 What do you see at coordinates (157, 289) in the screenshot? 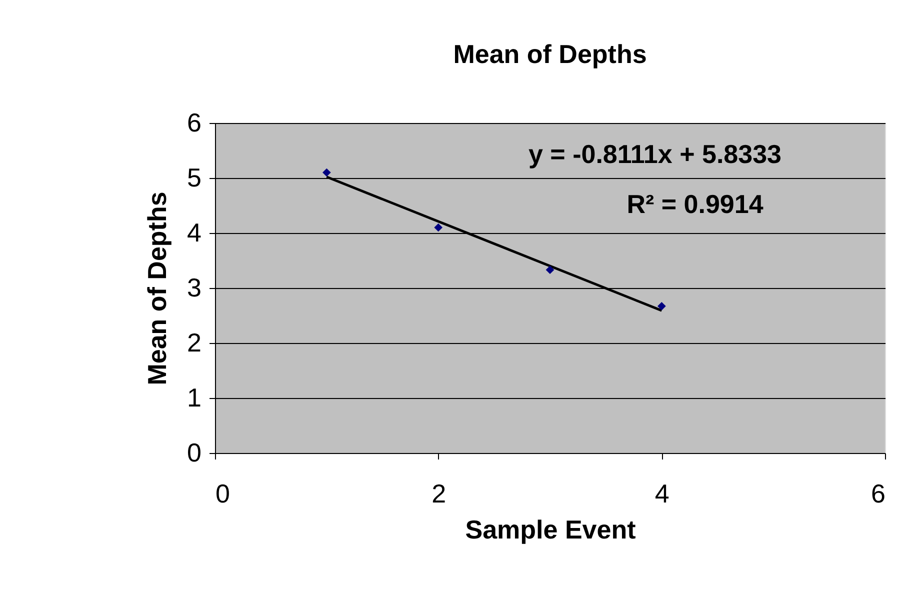
I see `y-axis-title: Mean of Depths` at bounding box center [157, 289].